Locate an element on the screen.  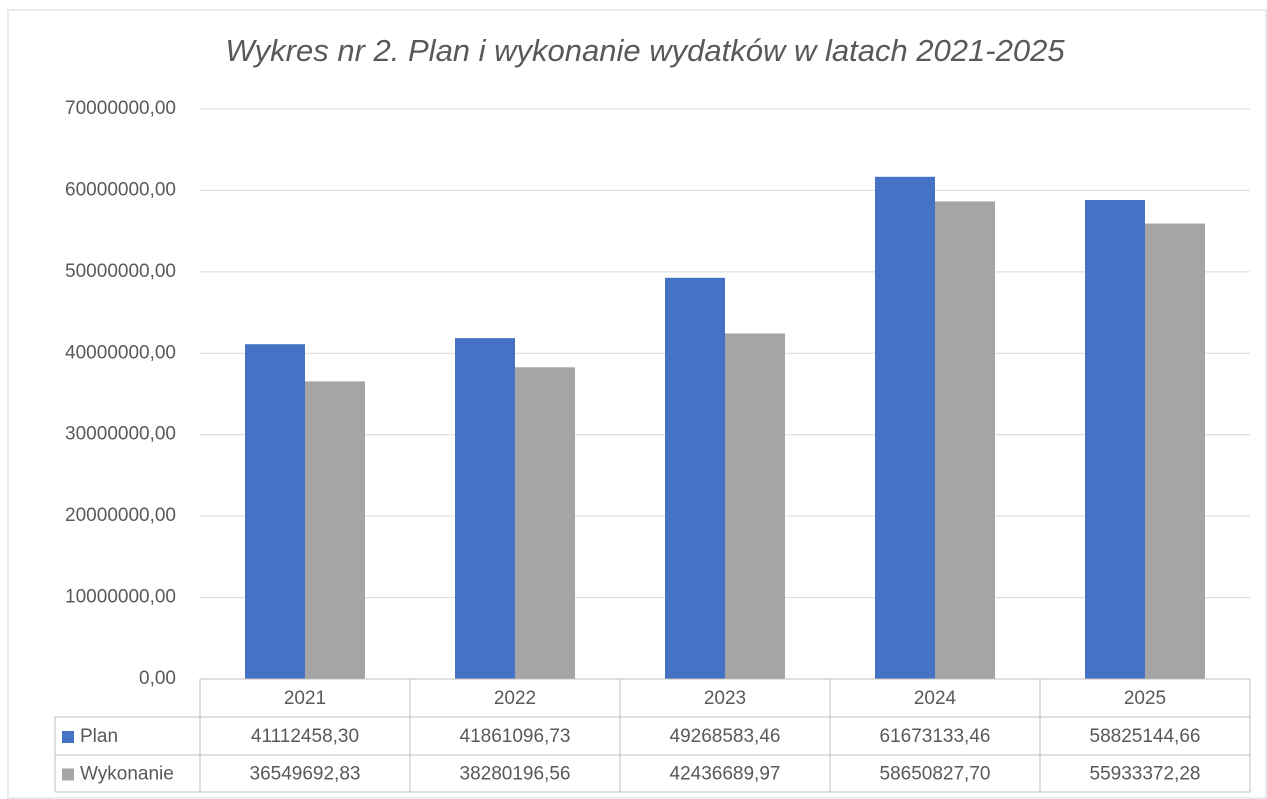
x-tick-label: 2024 is located at coordinates (935, 698).